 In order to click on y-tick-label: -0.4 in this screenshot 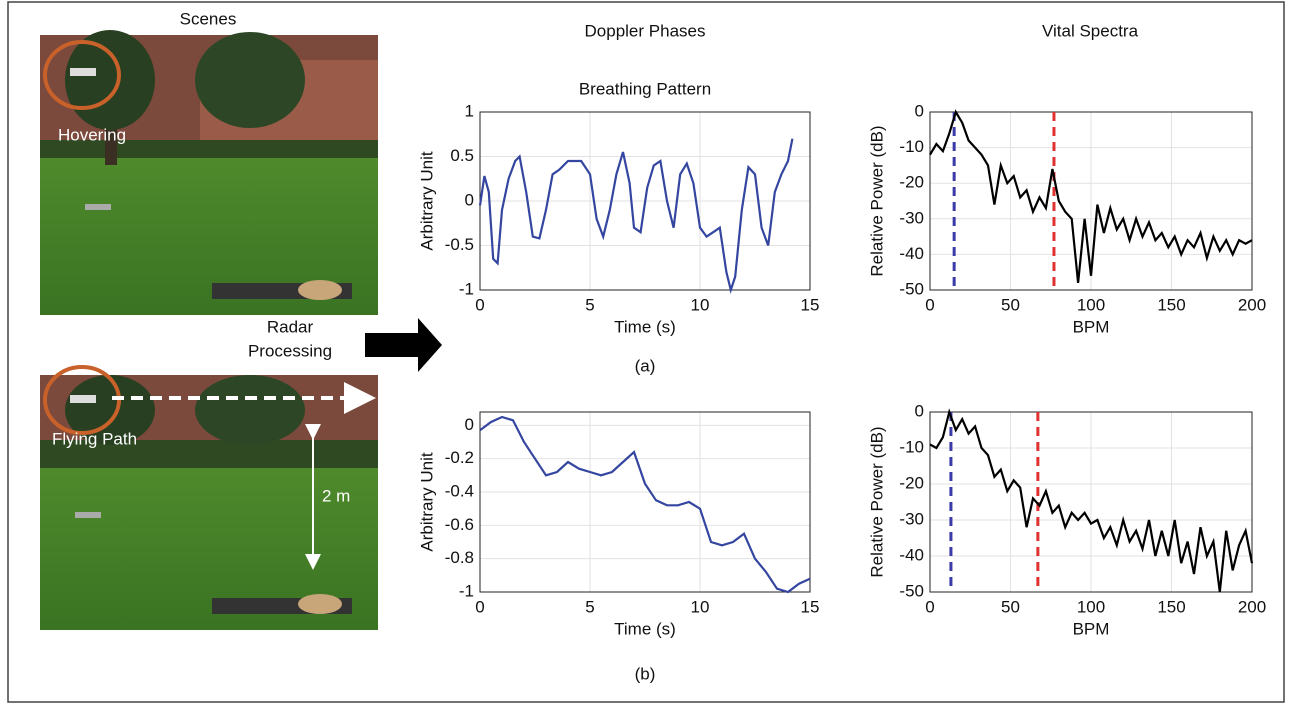, I will do `click(459, 490)`.